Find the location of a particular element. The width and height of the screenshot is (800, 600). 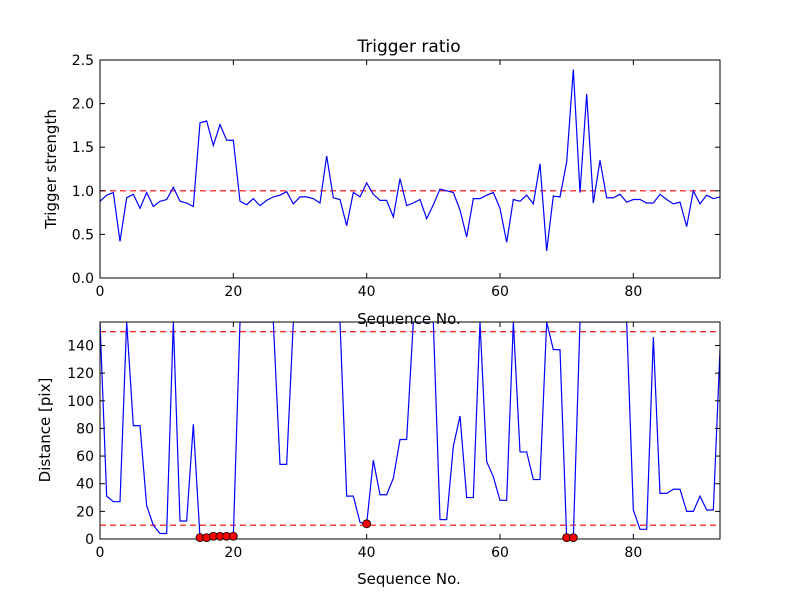

top-y-axis-label: Trigger strength is located at coordinates (51, 169).